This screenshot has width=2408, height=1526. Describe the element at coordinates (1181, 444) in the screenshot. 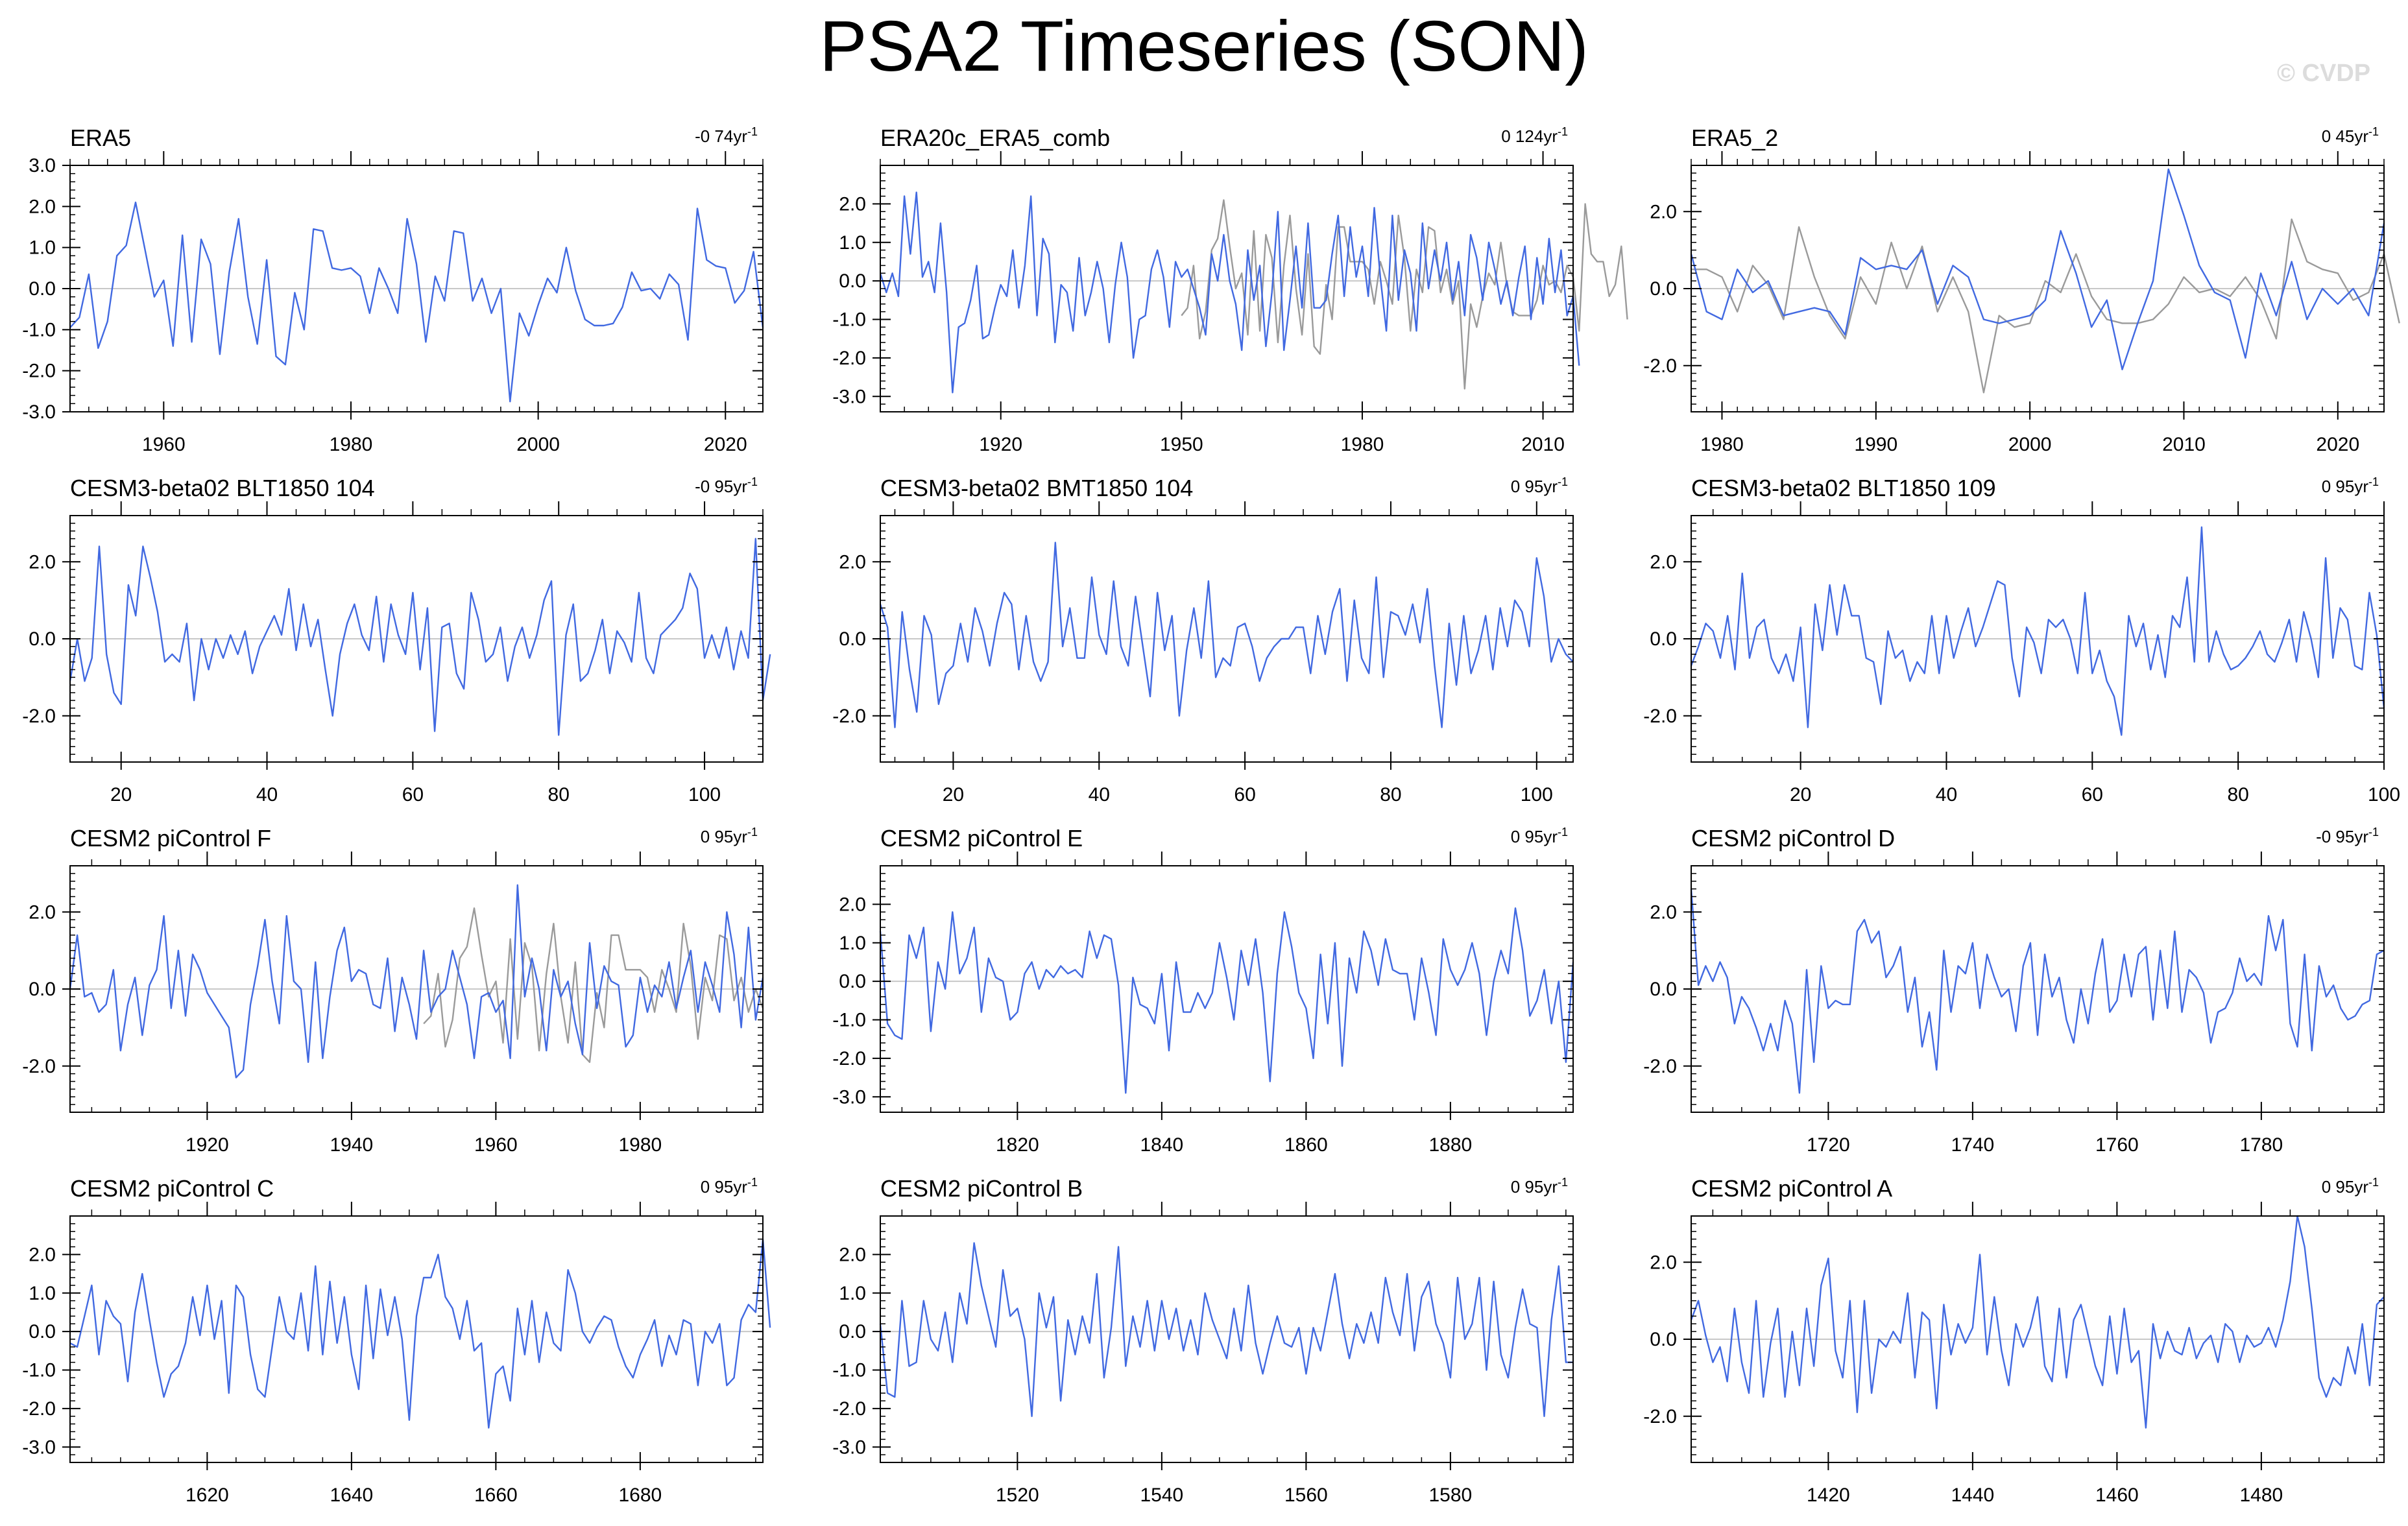

I see `x-tick-label: 1950` at that location.